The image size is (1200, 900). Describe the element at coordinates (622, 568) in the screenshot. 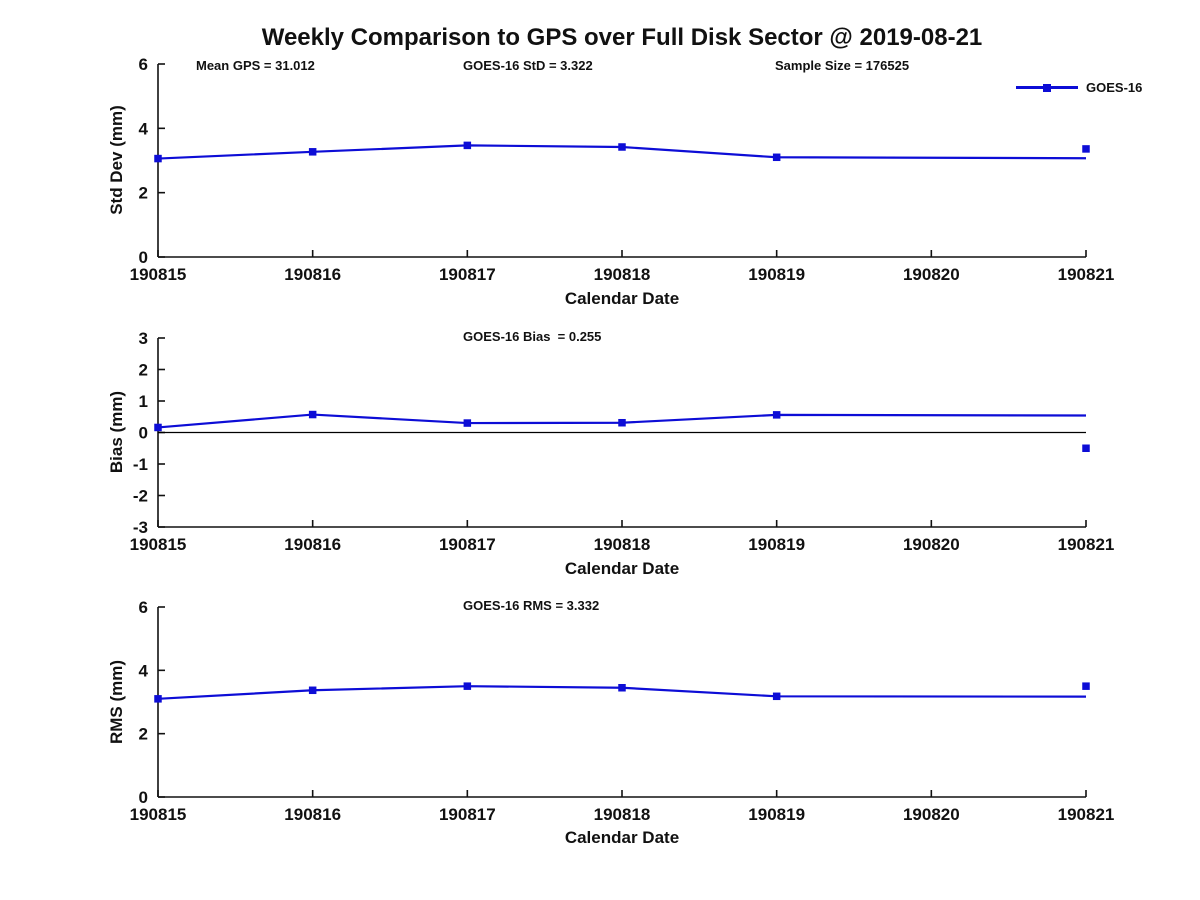

I see `x-axis-label-calendar-date-2: Calendar Date` at that location.